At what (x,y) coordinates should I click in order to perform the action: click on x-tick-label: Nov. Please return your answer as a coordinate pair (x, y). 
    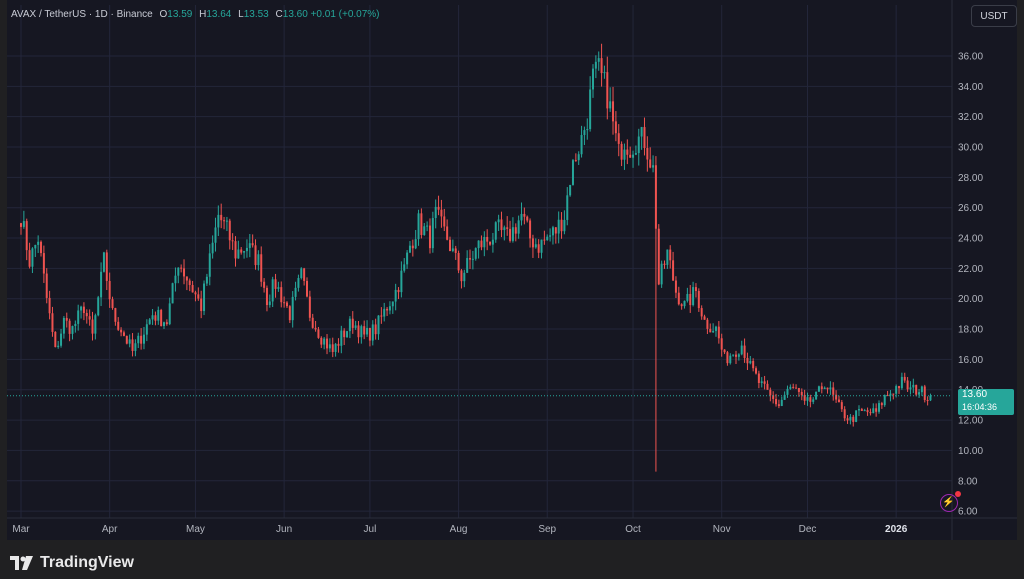
    Looking at the image, I should click on (722, 529).